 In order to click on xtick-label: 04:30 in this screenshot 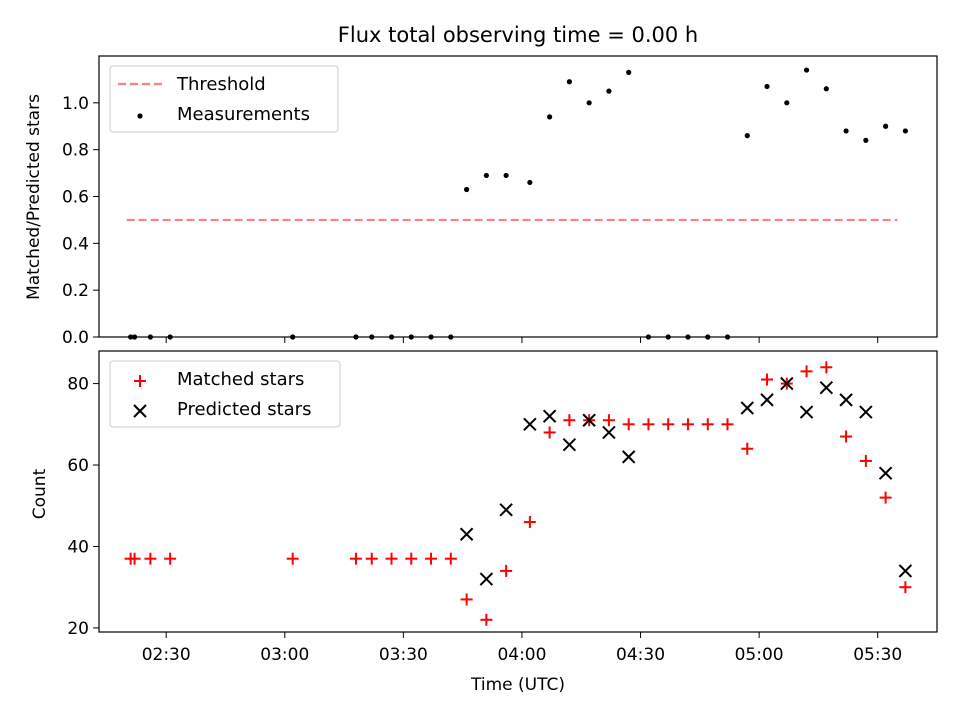, I will do `click(640, 655)`.